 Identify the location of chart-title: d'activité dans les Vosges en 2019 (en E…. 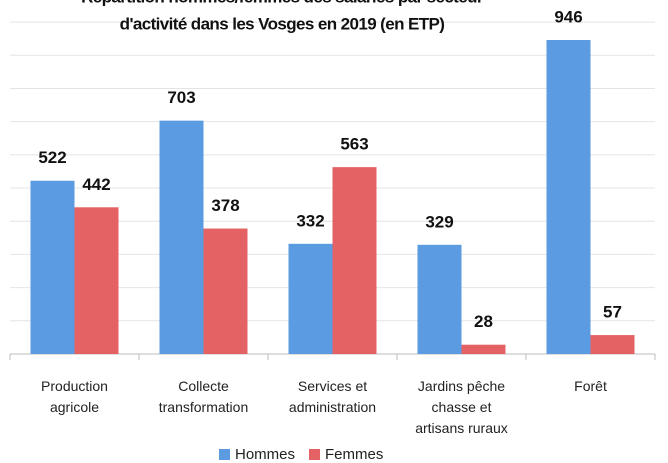
(282, 23).